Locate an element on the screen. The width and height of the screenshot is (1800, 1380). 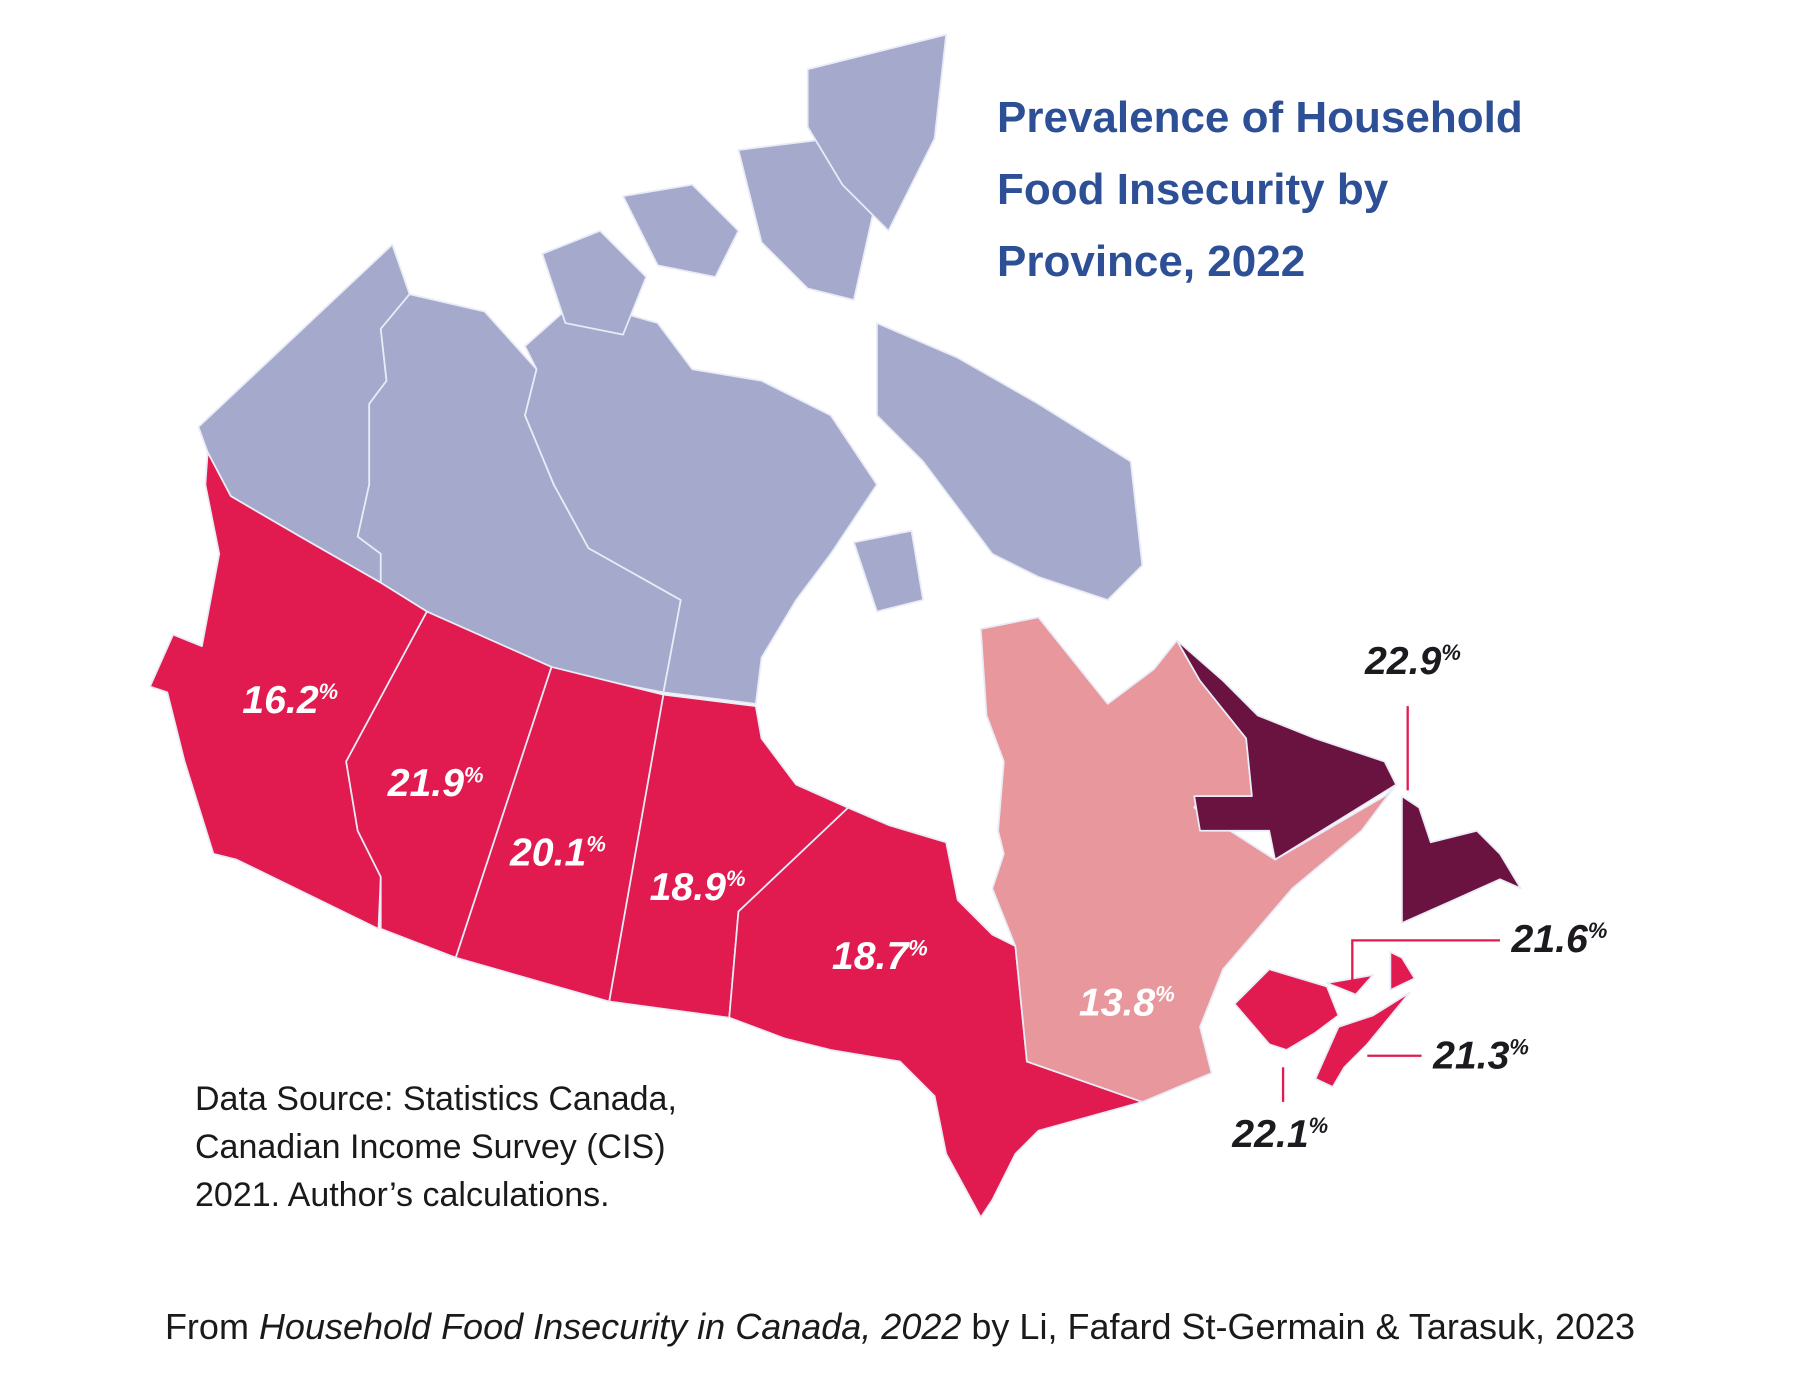
title-line: Province, 2022 is located at coordinates (1151, 261).